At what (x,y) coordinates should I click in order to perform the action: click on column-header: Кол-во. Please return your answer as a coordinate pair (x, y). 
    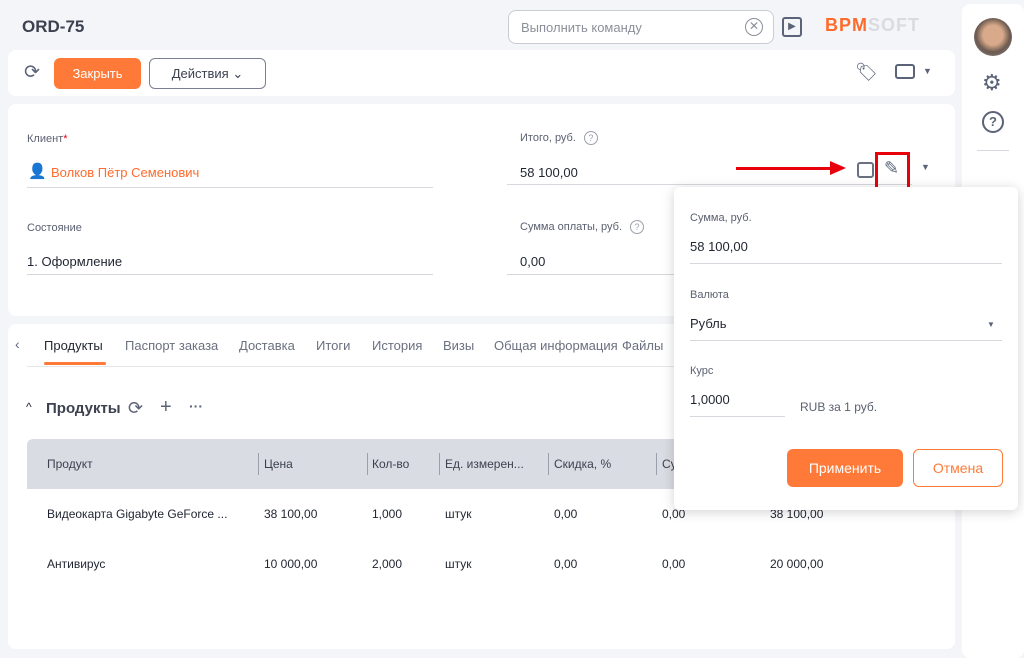
    Looking at the image, I should click on (391, 464).